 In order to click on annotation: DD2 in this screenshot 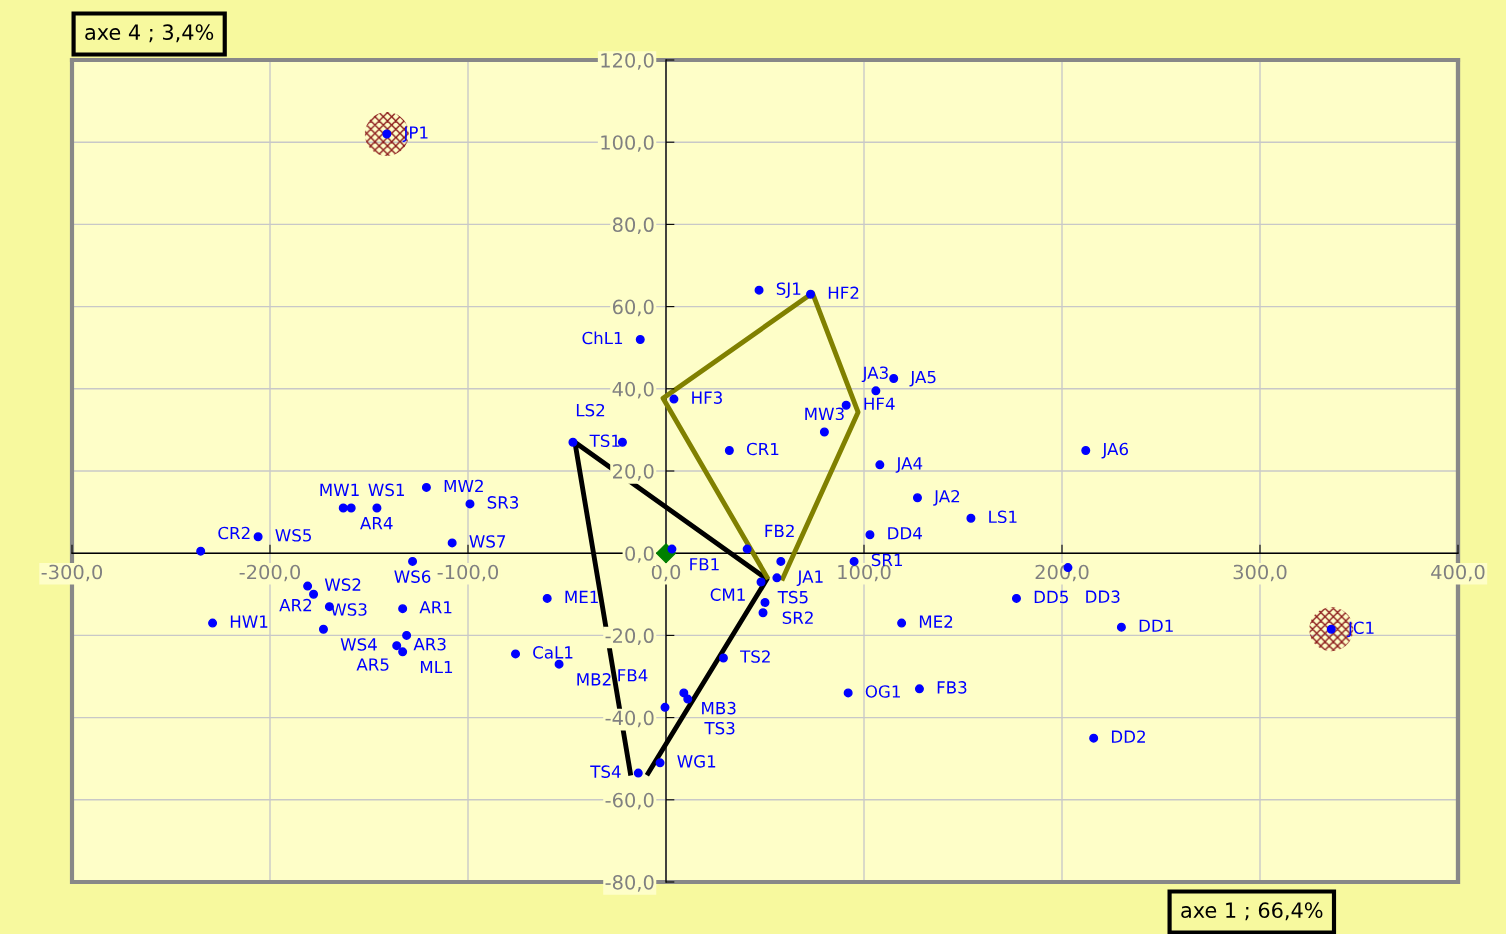, I will do `click(1128, 736)`.